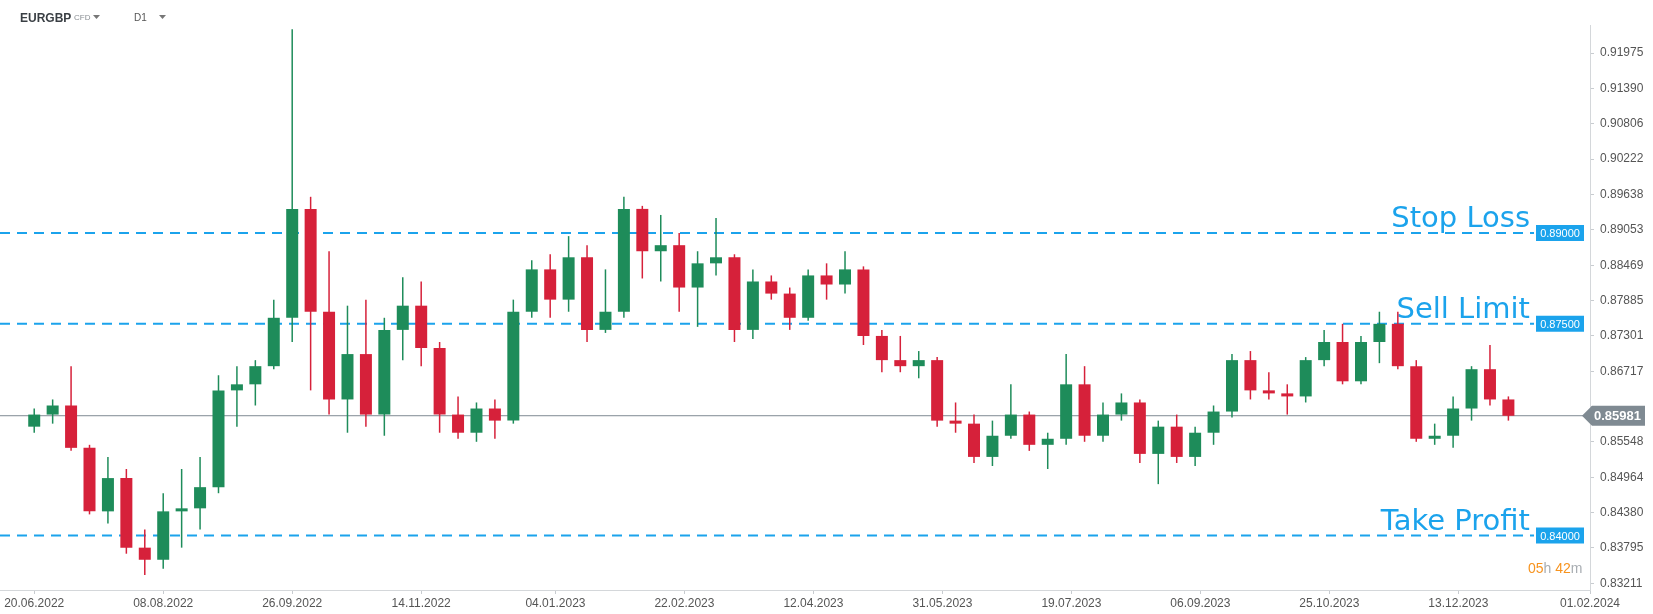 The image size is (1653, 614). Describe the element at coordinates (1071, 602) in the screenshot. I see `x-tick-label: 19.07.2023` at that location.